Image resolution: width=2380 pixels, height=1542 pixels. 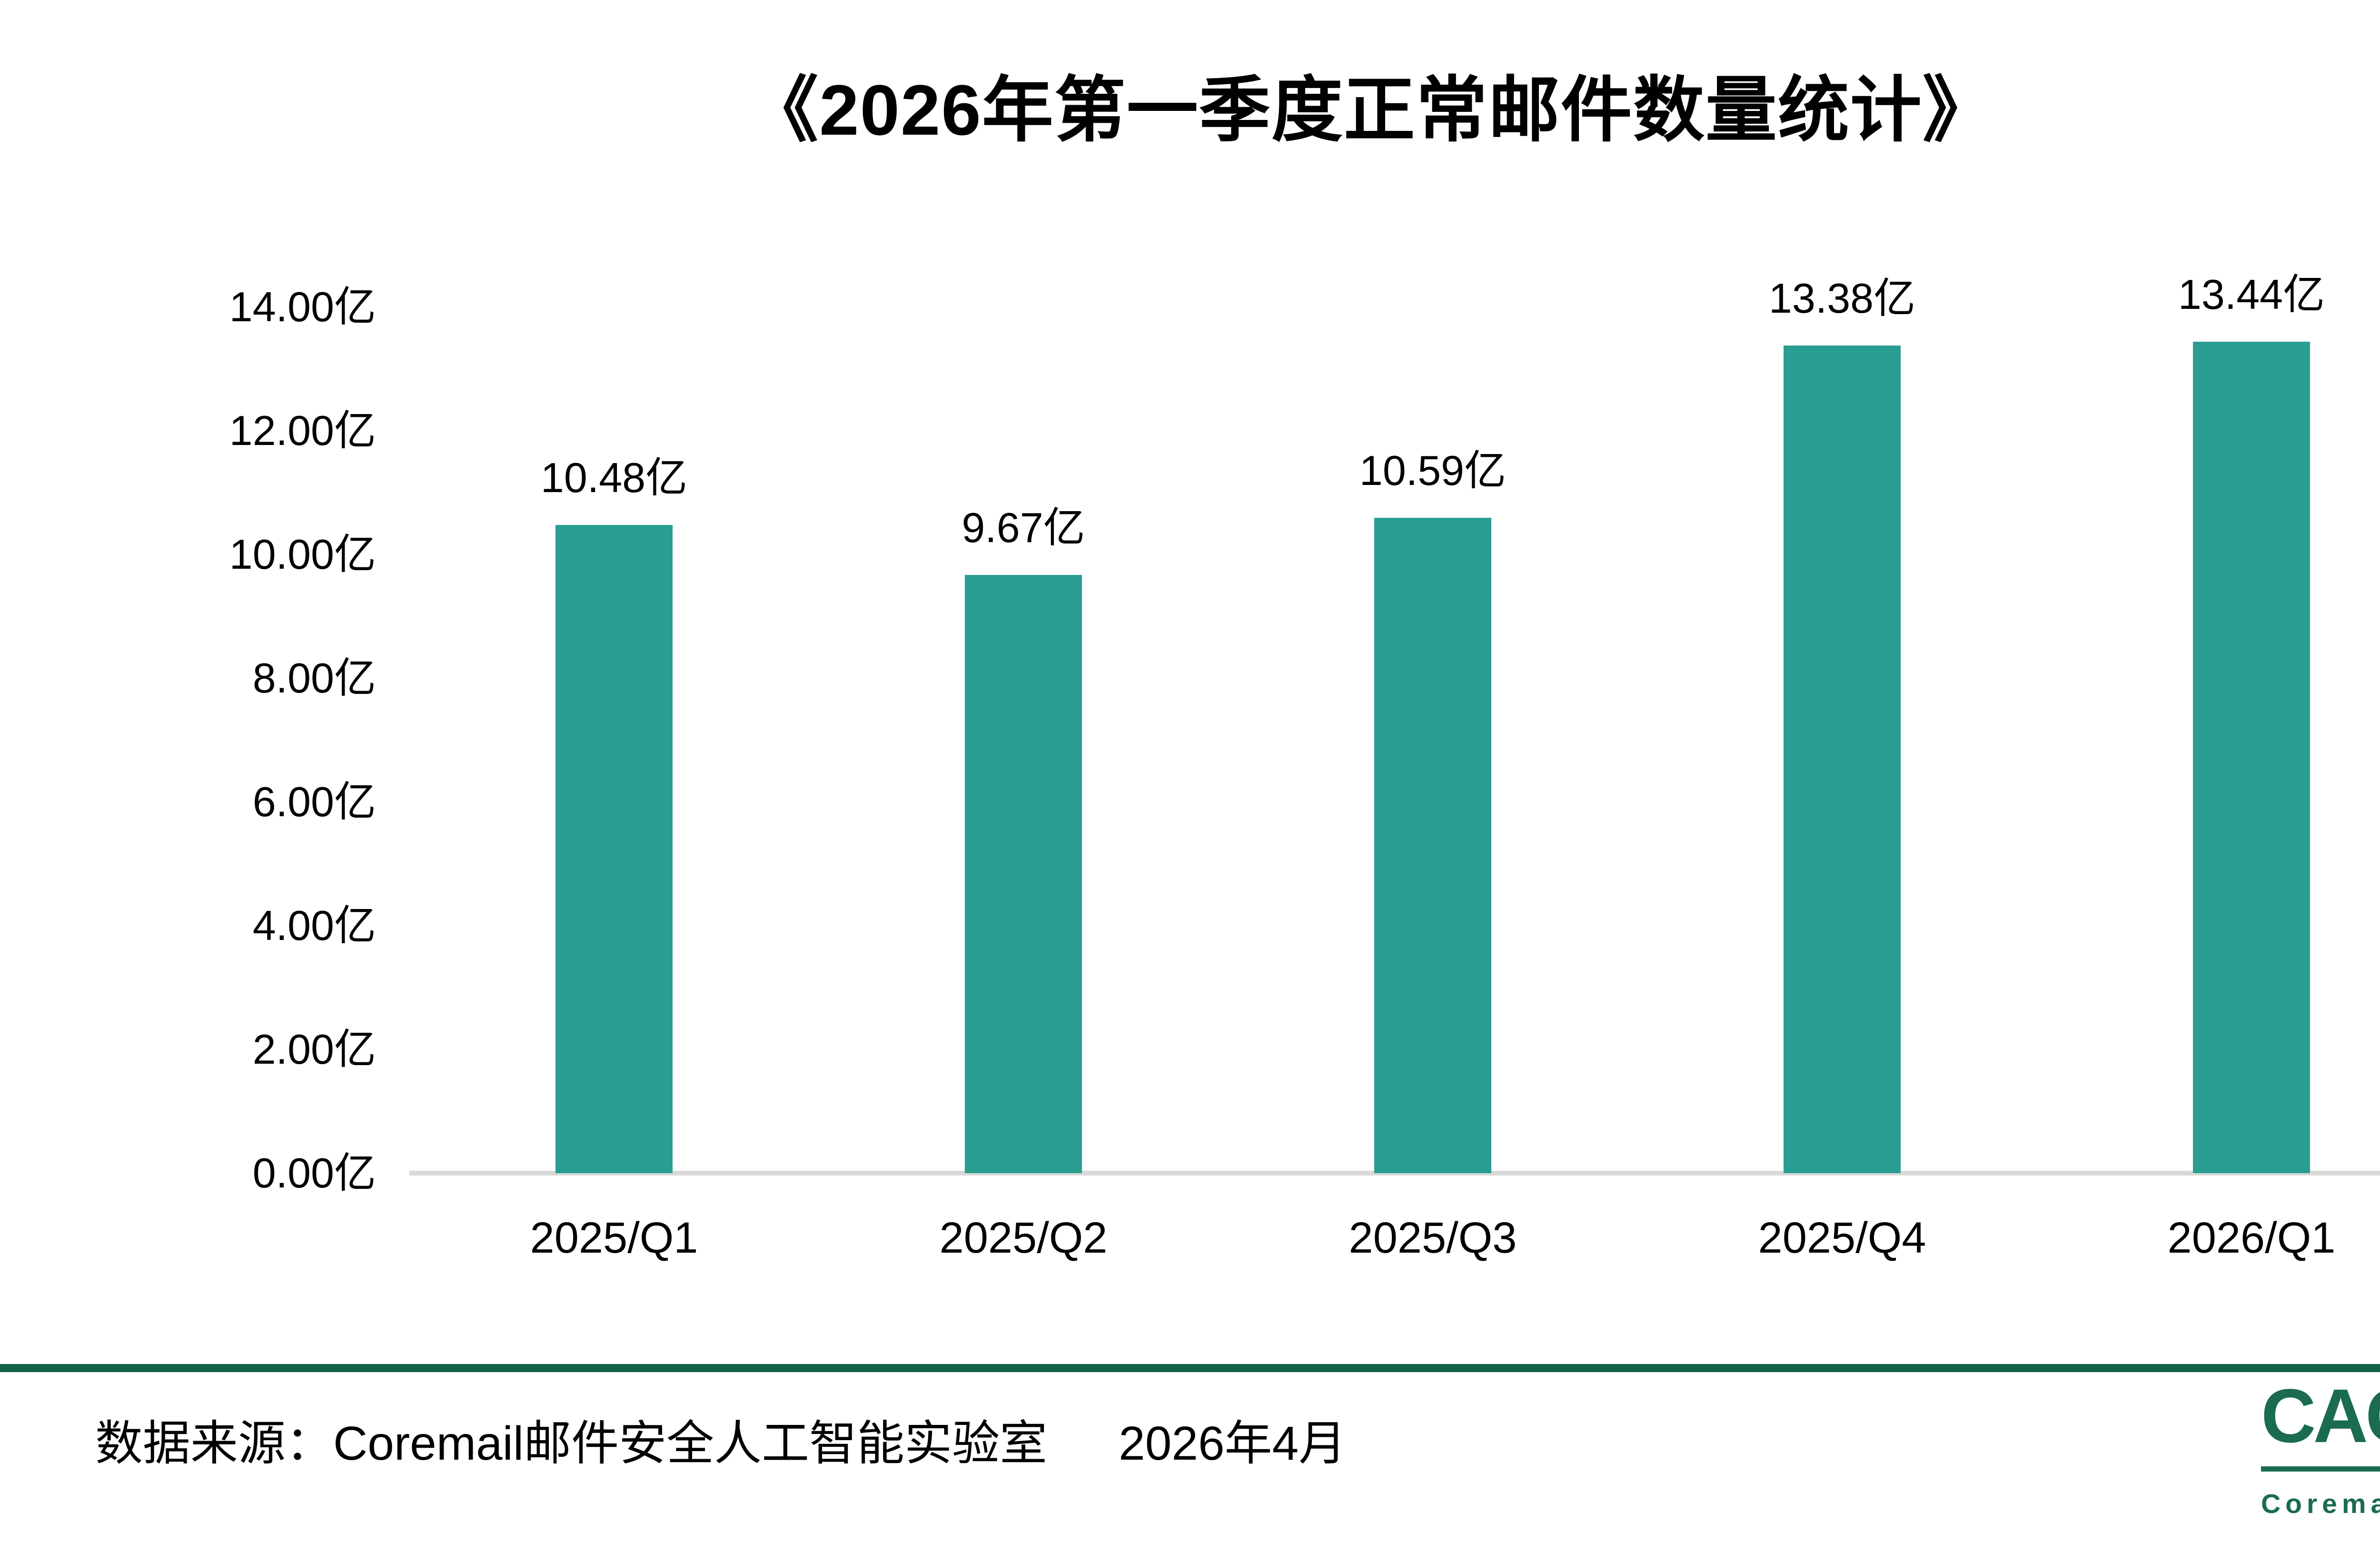 What do you see at coordinates (2251, 294) in the screenshot?
I see `bar-value-label: 13.44亿` at bounding box center [2251, 294].